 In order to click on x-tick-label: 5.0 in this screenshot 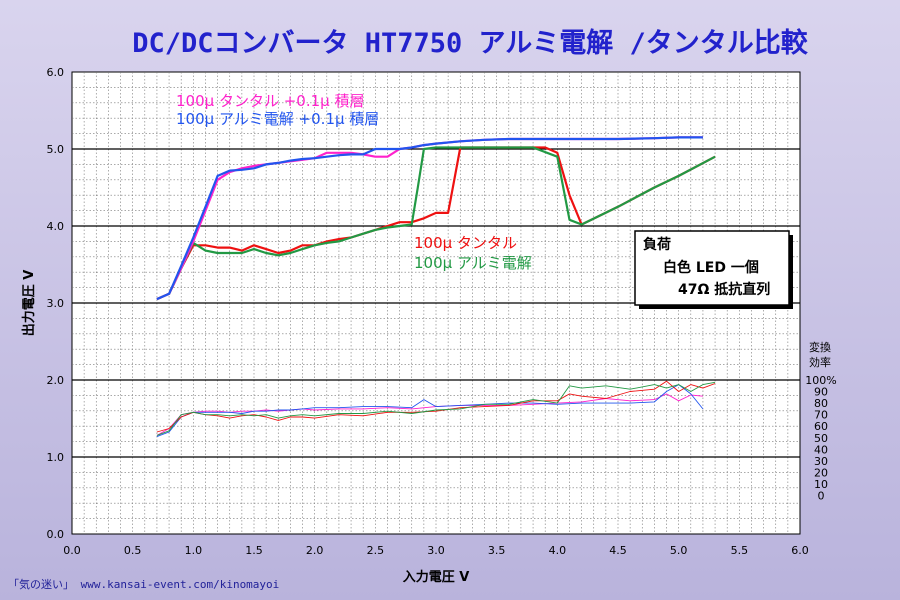, I will do `click(679, 550)`.